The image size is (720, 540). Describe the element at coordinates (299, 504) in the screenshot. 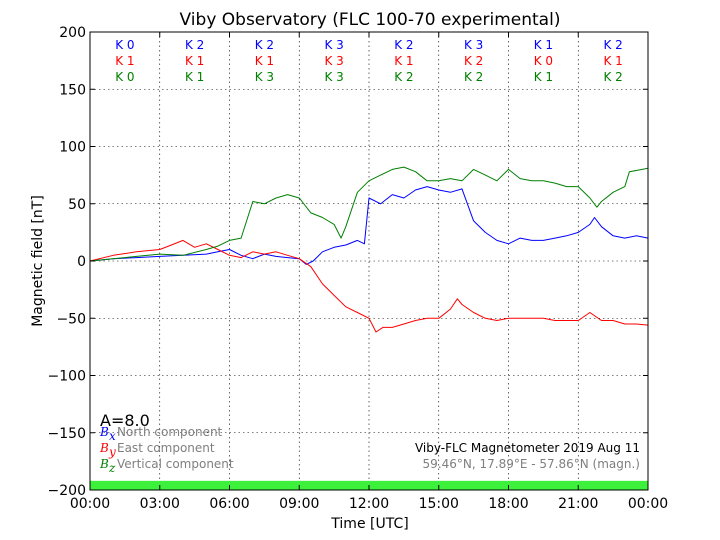

I see `x-tick-label: 09:00` at that location.